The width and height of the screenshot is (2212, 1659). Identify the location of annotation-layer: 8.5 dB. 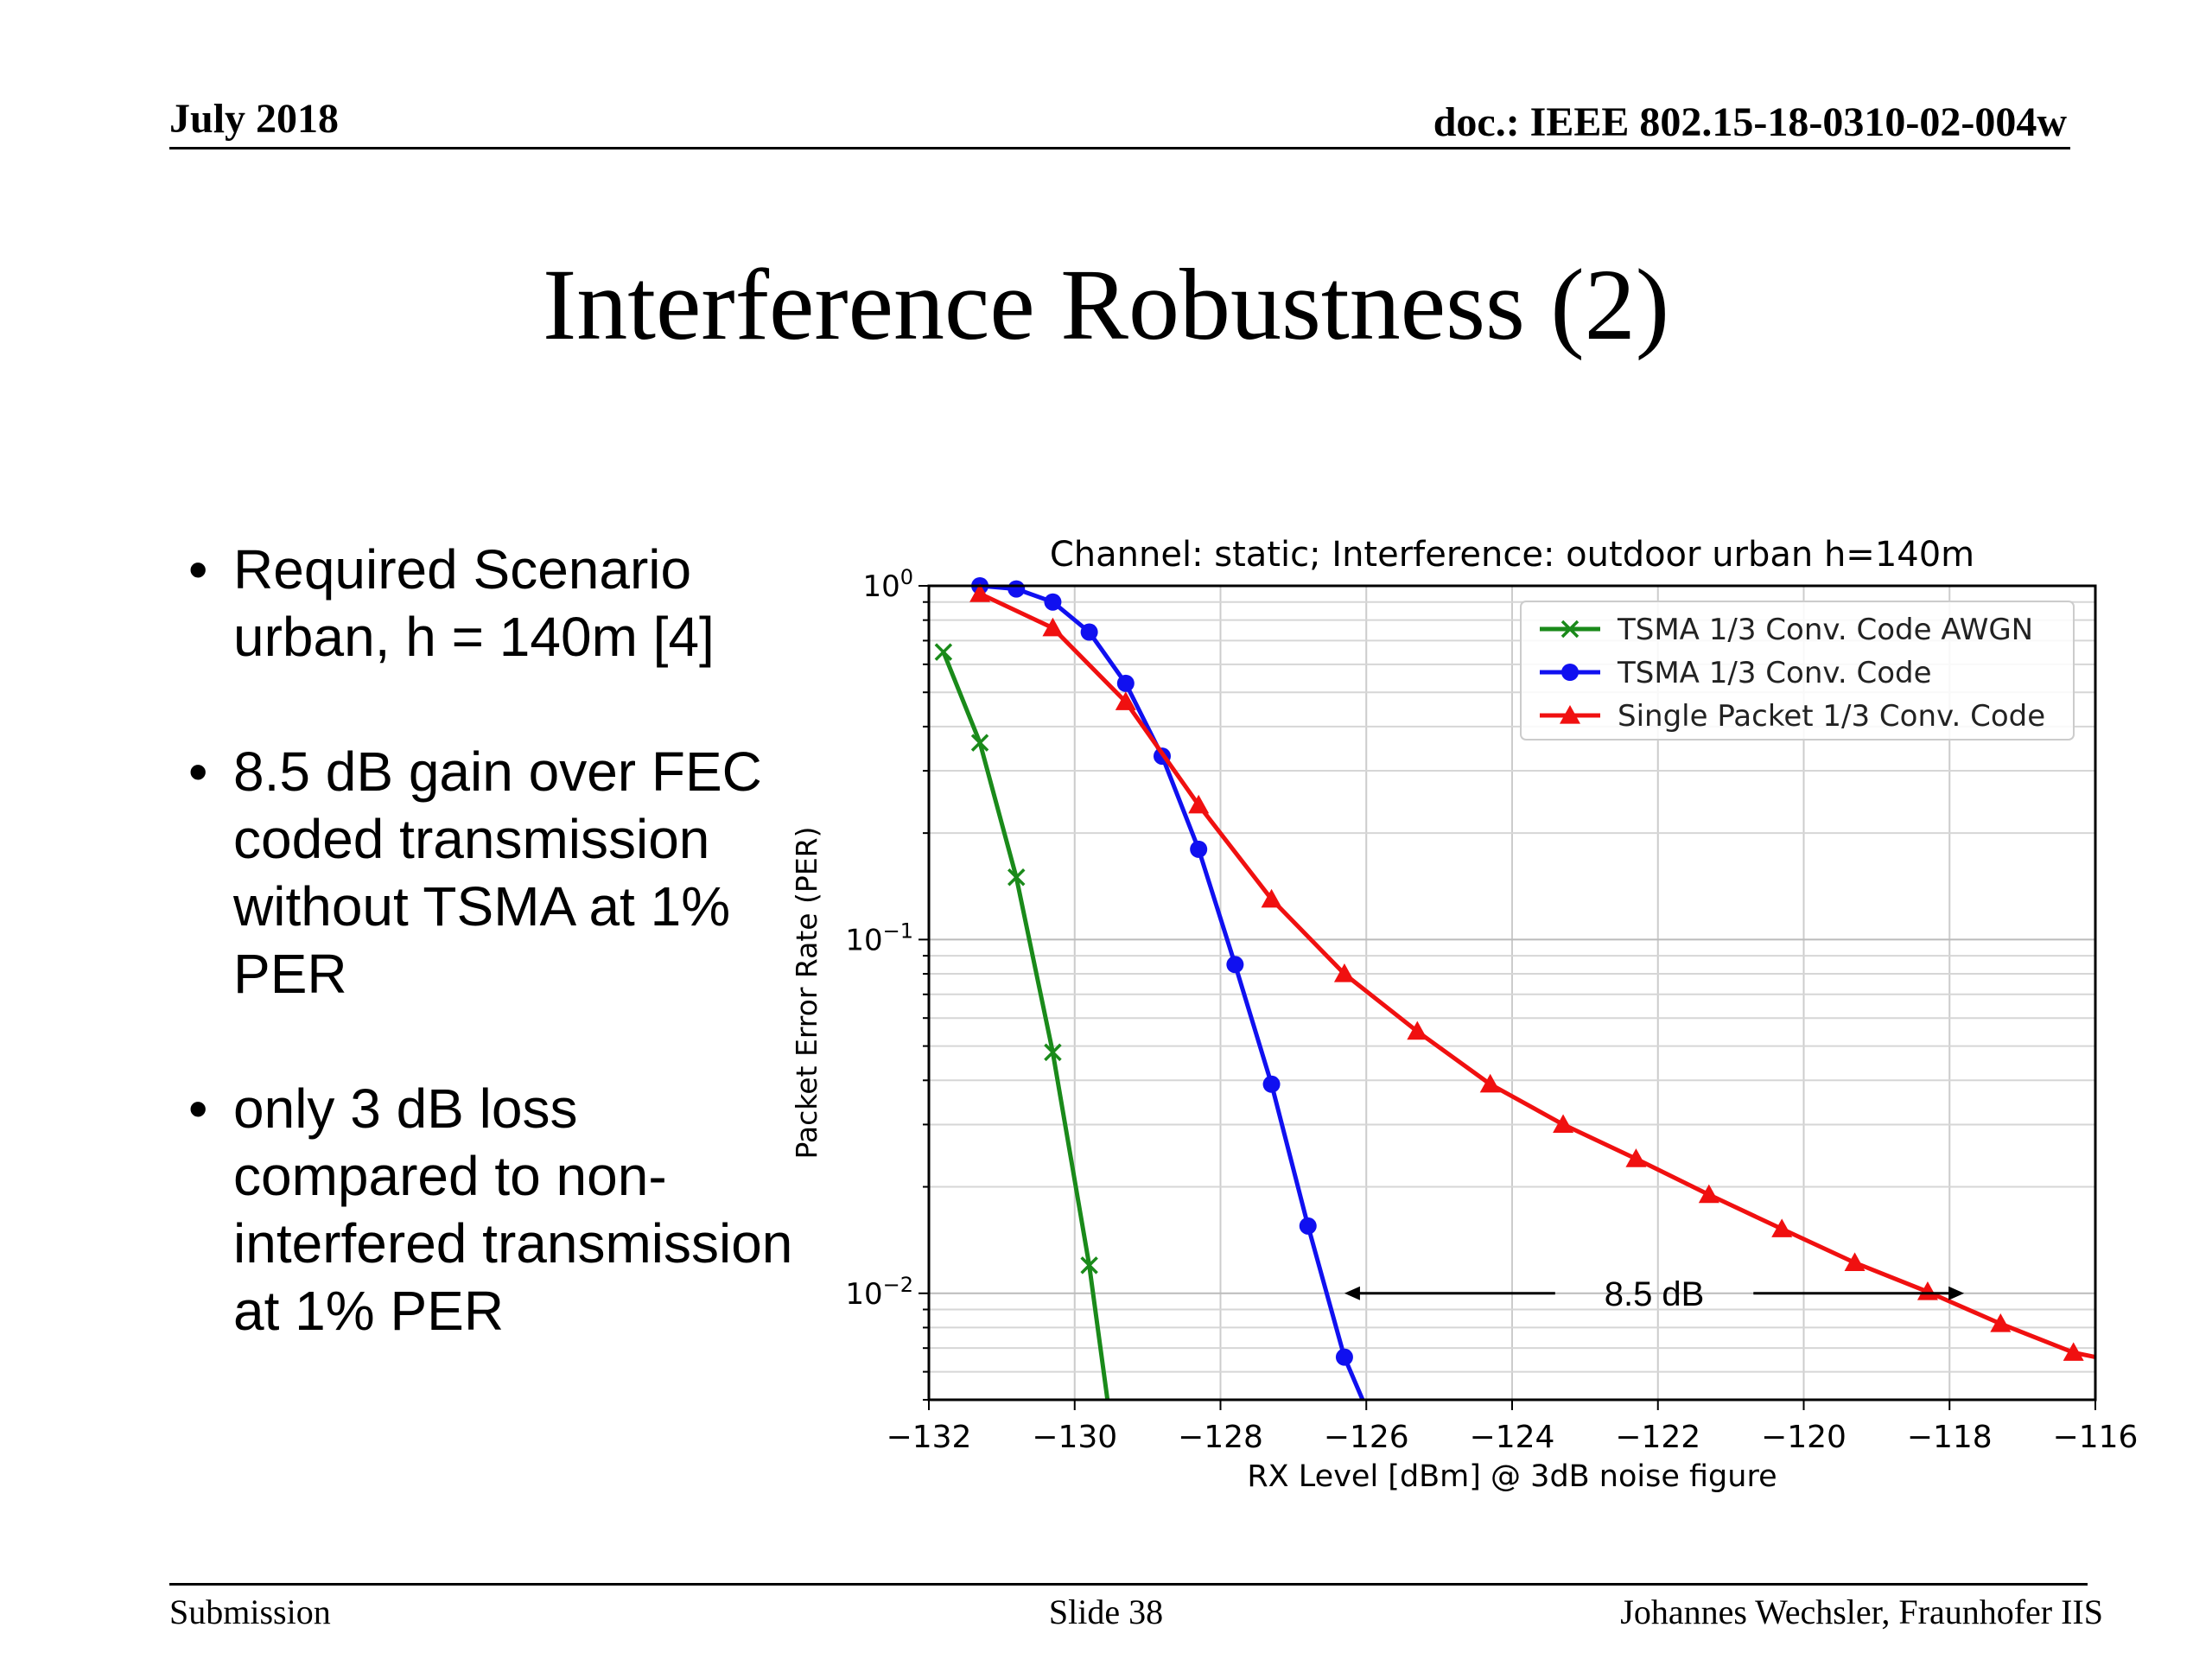
(1654, 1294).